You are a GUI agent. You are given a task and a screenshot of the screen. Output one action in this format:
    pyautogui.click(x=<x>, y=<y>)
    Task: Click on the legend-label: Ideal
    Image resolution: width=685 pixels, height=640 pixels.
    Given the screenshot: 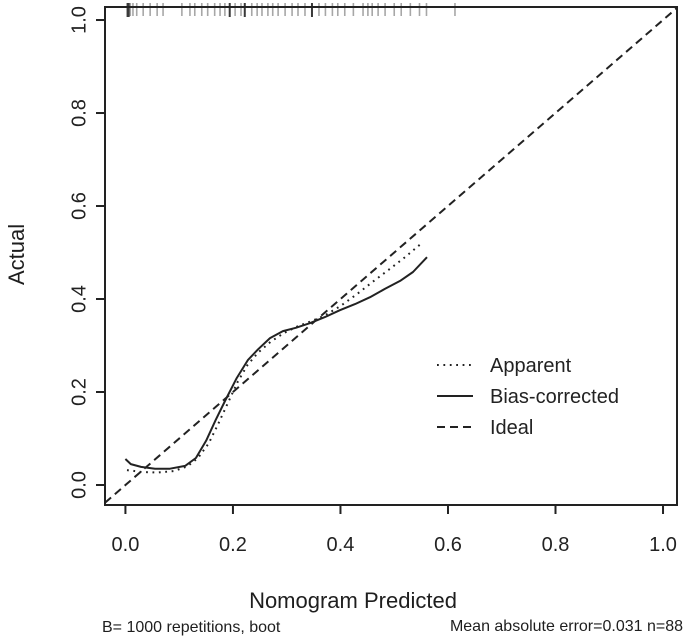 What is the action you would take?
    pyautogui.click(x=511, y=428)
    